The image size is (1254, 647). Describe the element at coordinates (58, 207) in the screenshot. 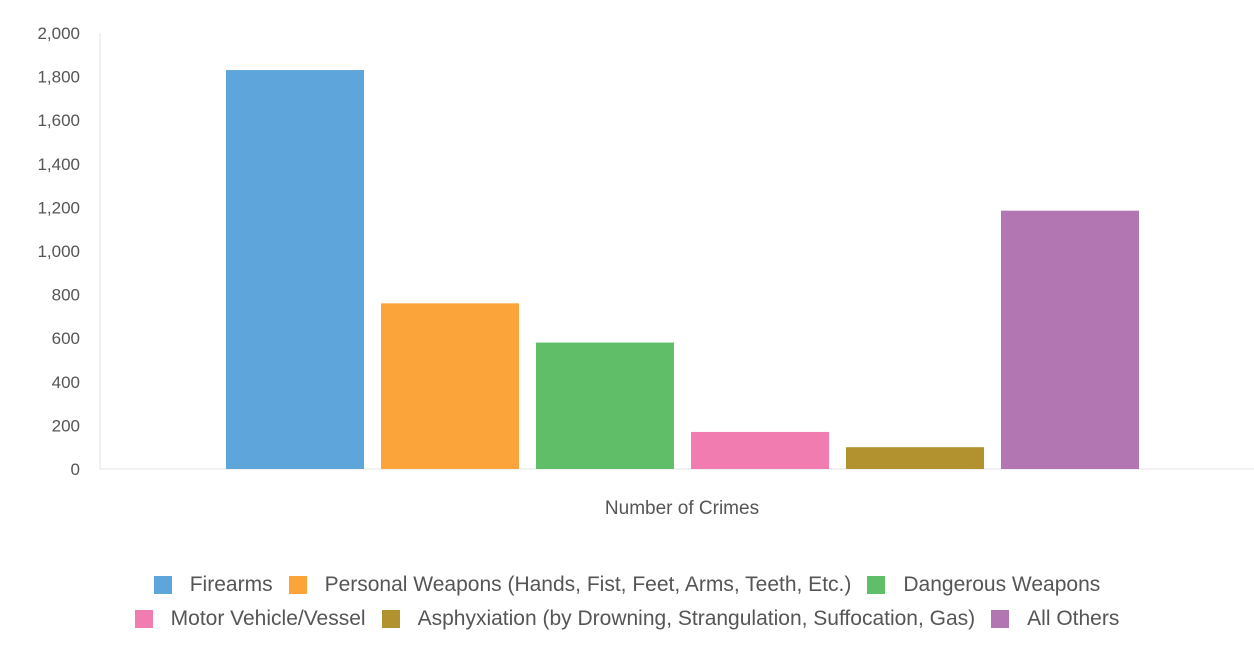

I see `y-tick-label: 1,200` at that location.